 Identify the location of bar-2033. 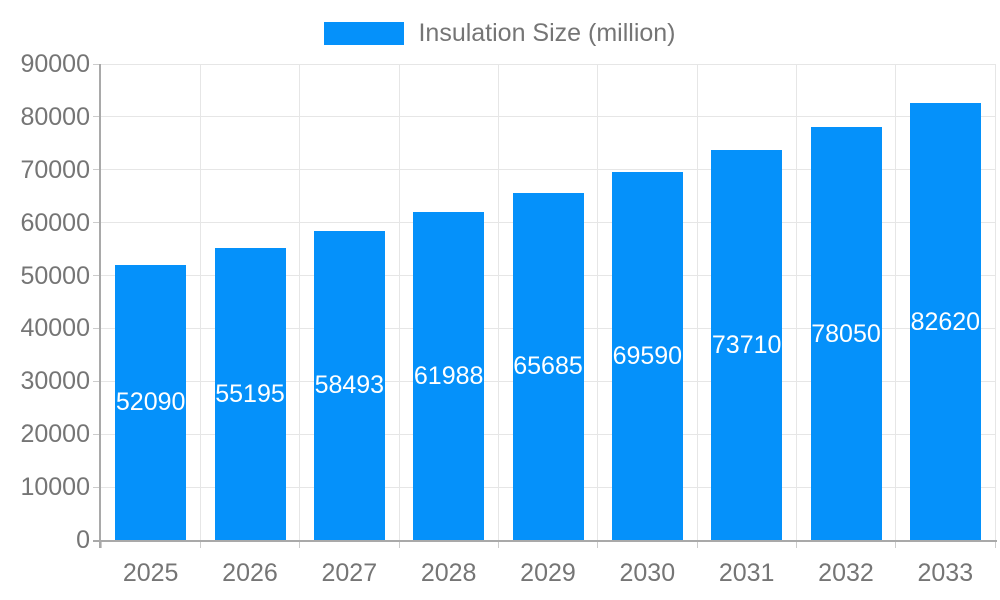
(945, 321).